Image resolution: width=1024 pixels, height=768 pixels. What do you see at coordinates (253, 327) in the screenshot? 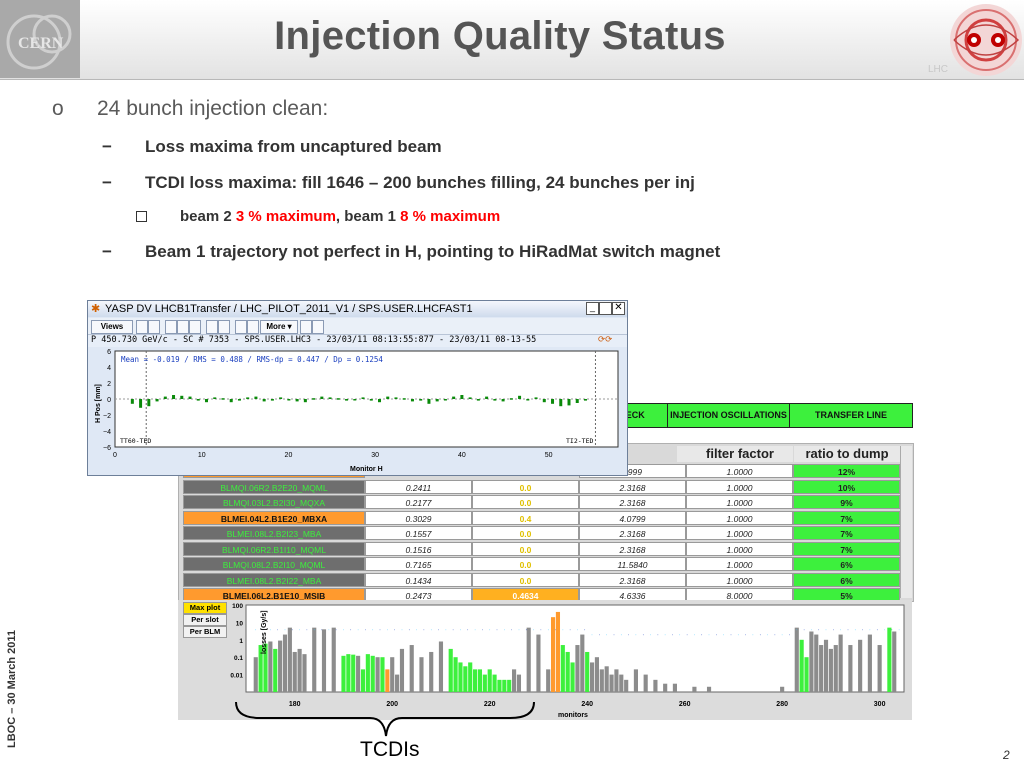
I see `toolbar-panel-icon` at bounding box center [253, 327].